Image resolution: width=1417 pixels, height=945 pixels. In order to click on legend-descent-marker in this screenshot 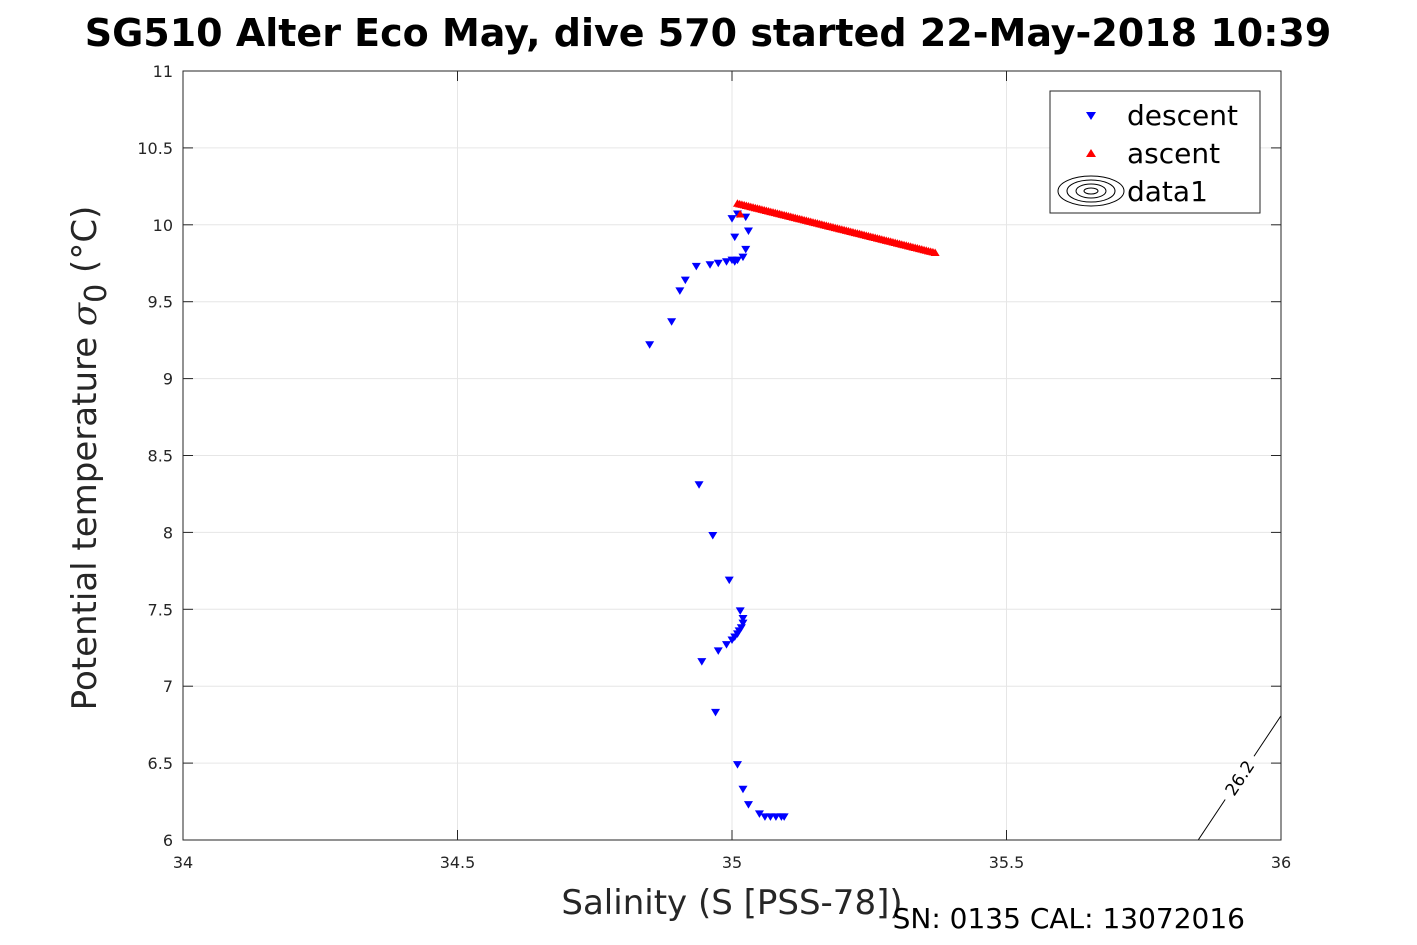, I will do `click(1091, 116)`.